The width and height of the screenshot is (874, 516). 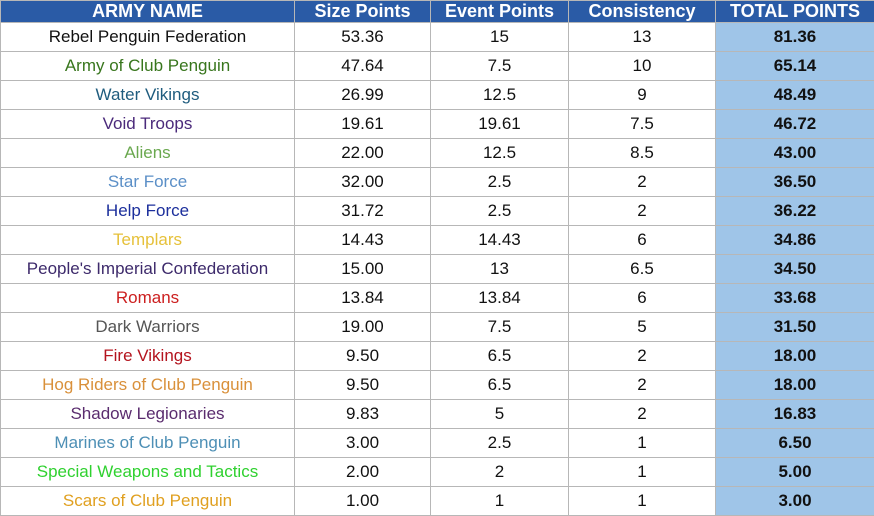 I want to click on column-header: TOTAL POINTS, so click(x=795, y=12).